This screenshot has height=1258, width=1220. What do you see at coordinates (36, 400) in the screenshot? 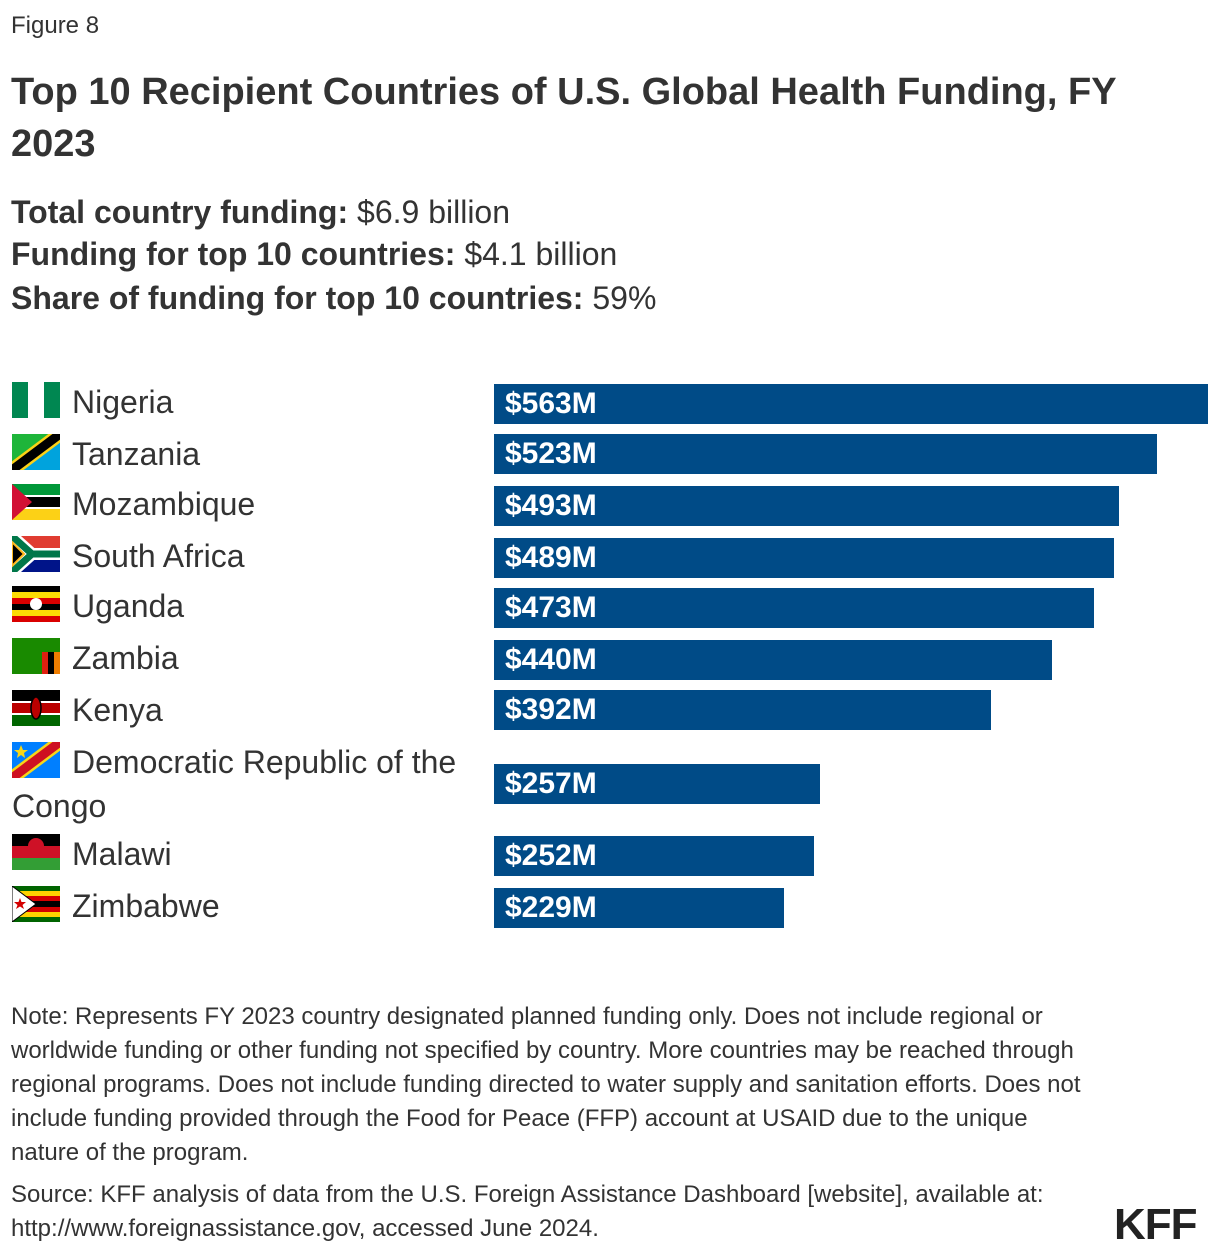
I see `nigeria-flag-icon` at bounding box center [36, 400].